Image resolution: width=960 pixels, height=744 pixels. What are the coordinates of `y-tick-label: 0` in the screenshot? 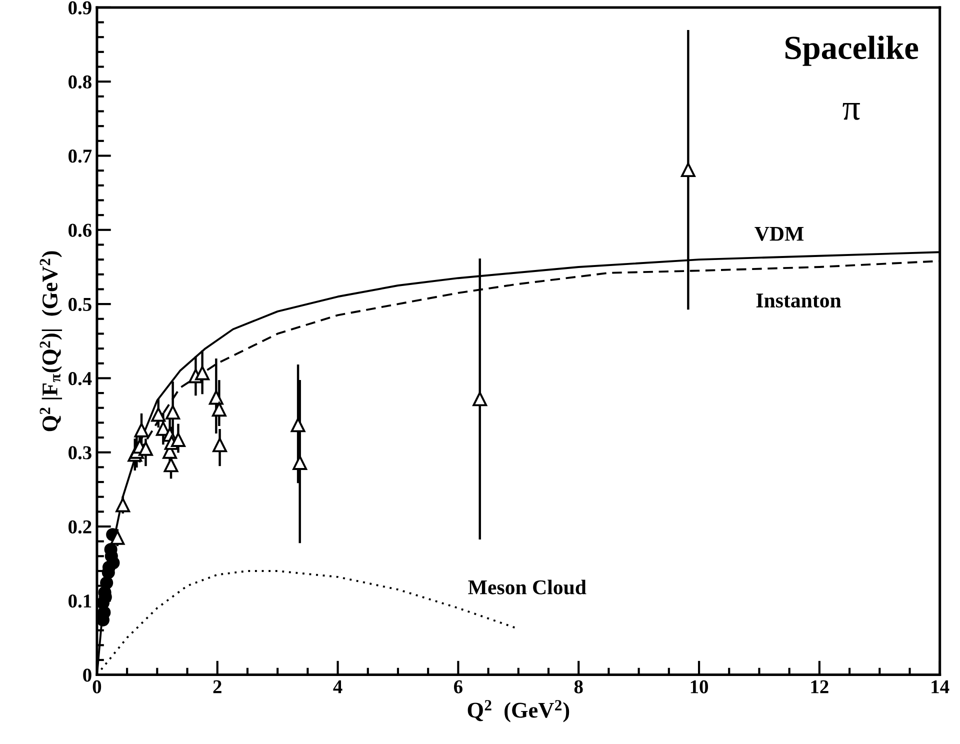 It's located at (87, 675).